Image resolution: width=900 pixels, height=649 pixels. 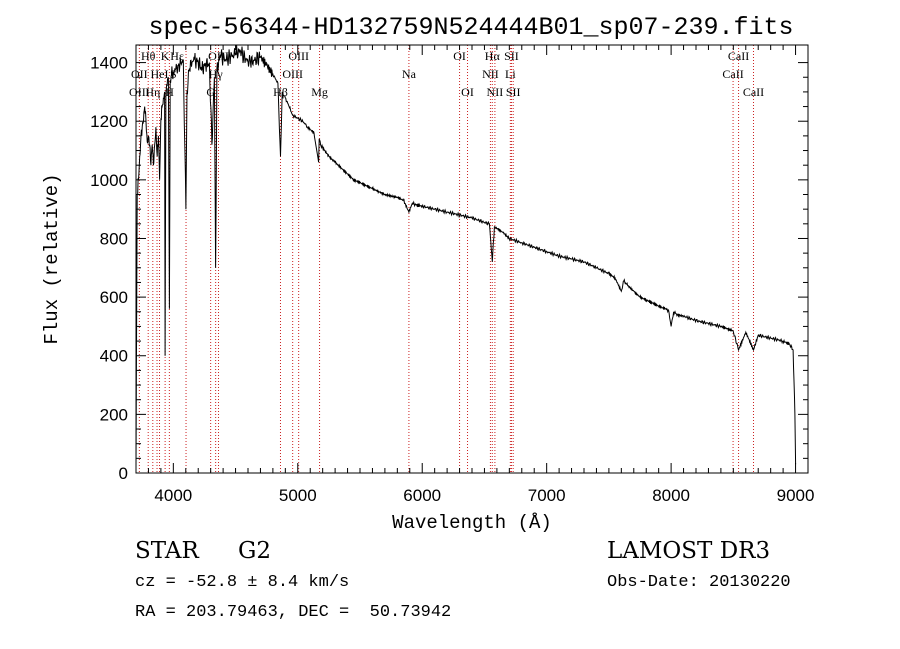 I want to click on x-tick-label: 4000, so click(x=173, y=495).